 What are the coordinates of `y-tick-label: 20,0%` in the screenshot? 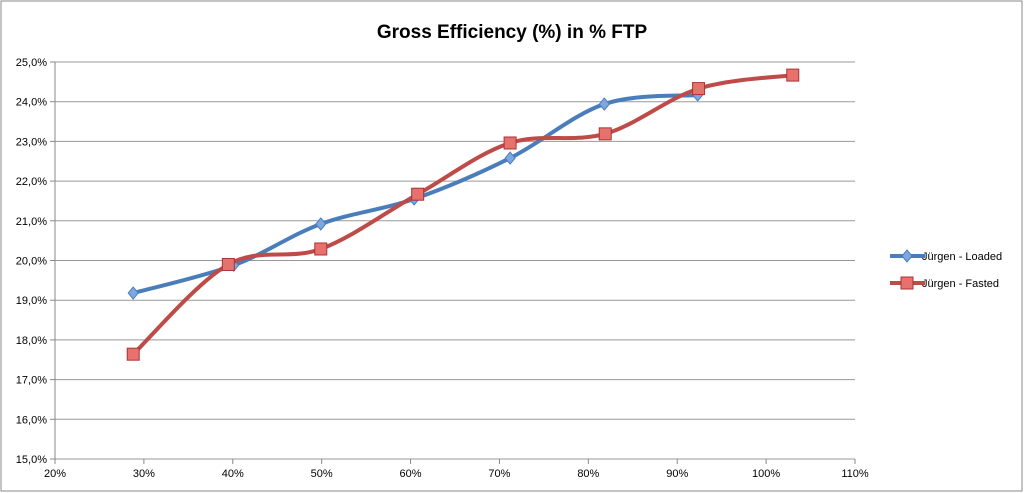 It's located at (31, 262).